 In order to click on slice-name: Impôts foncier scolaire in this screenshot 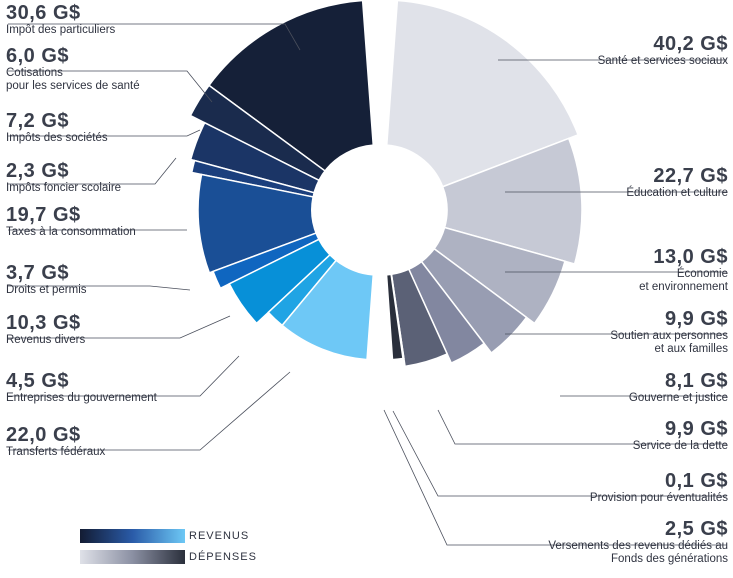, I will do `click(64, 188)`.